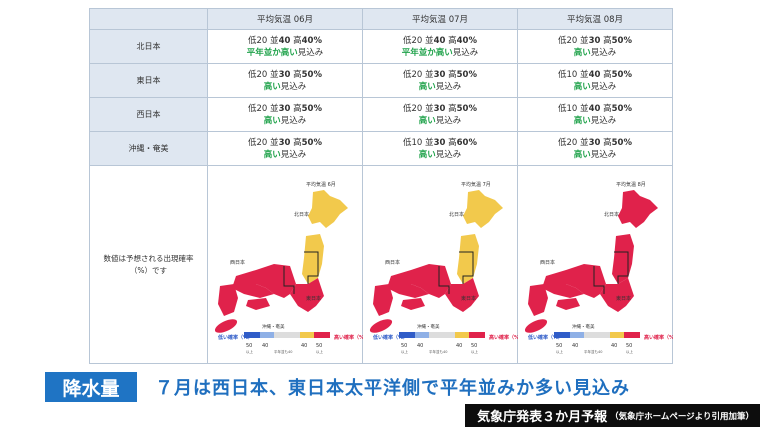  What do you see at coordinates (253, 284) in the screenshot?
I see `west-japan-region` at bounding box center [253, 284].